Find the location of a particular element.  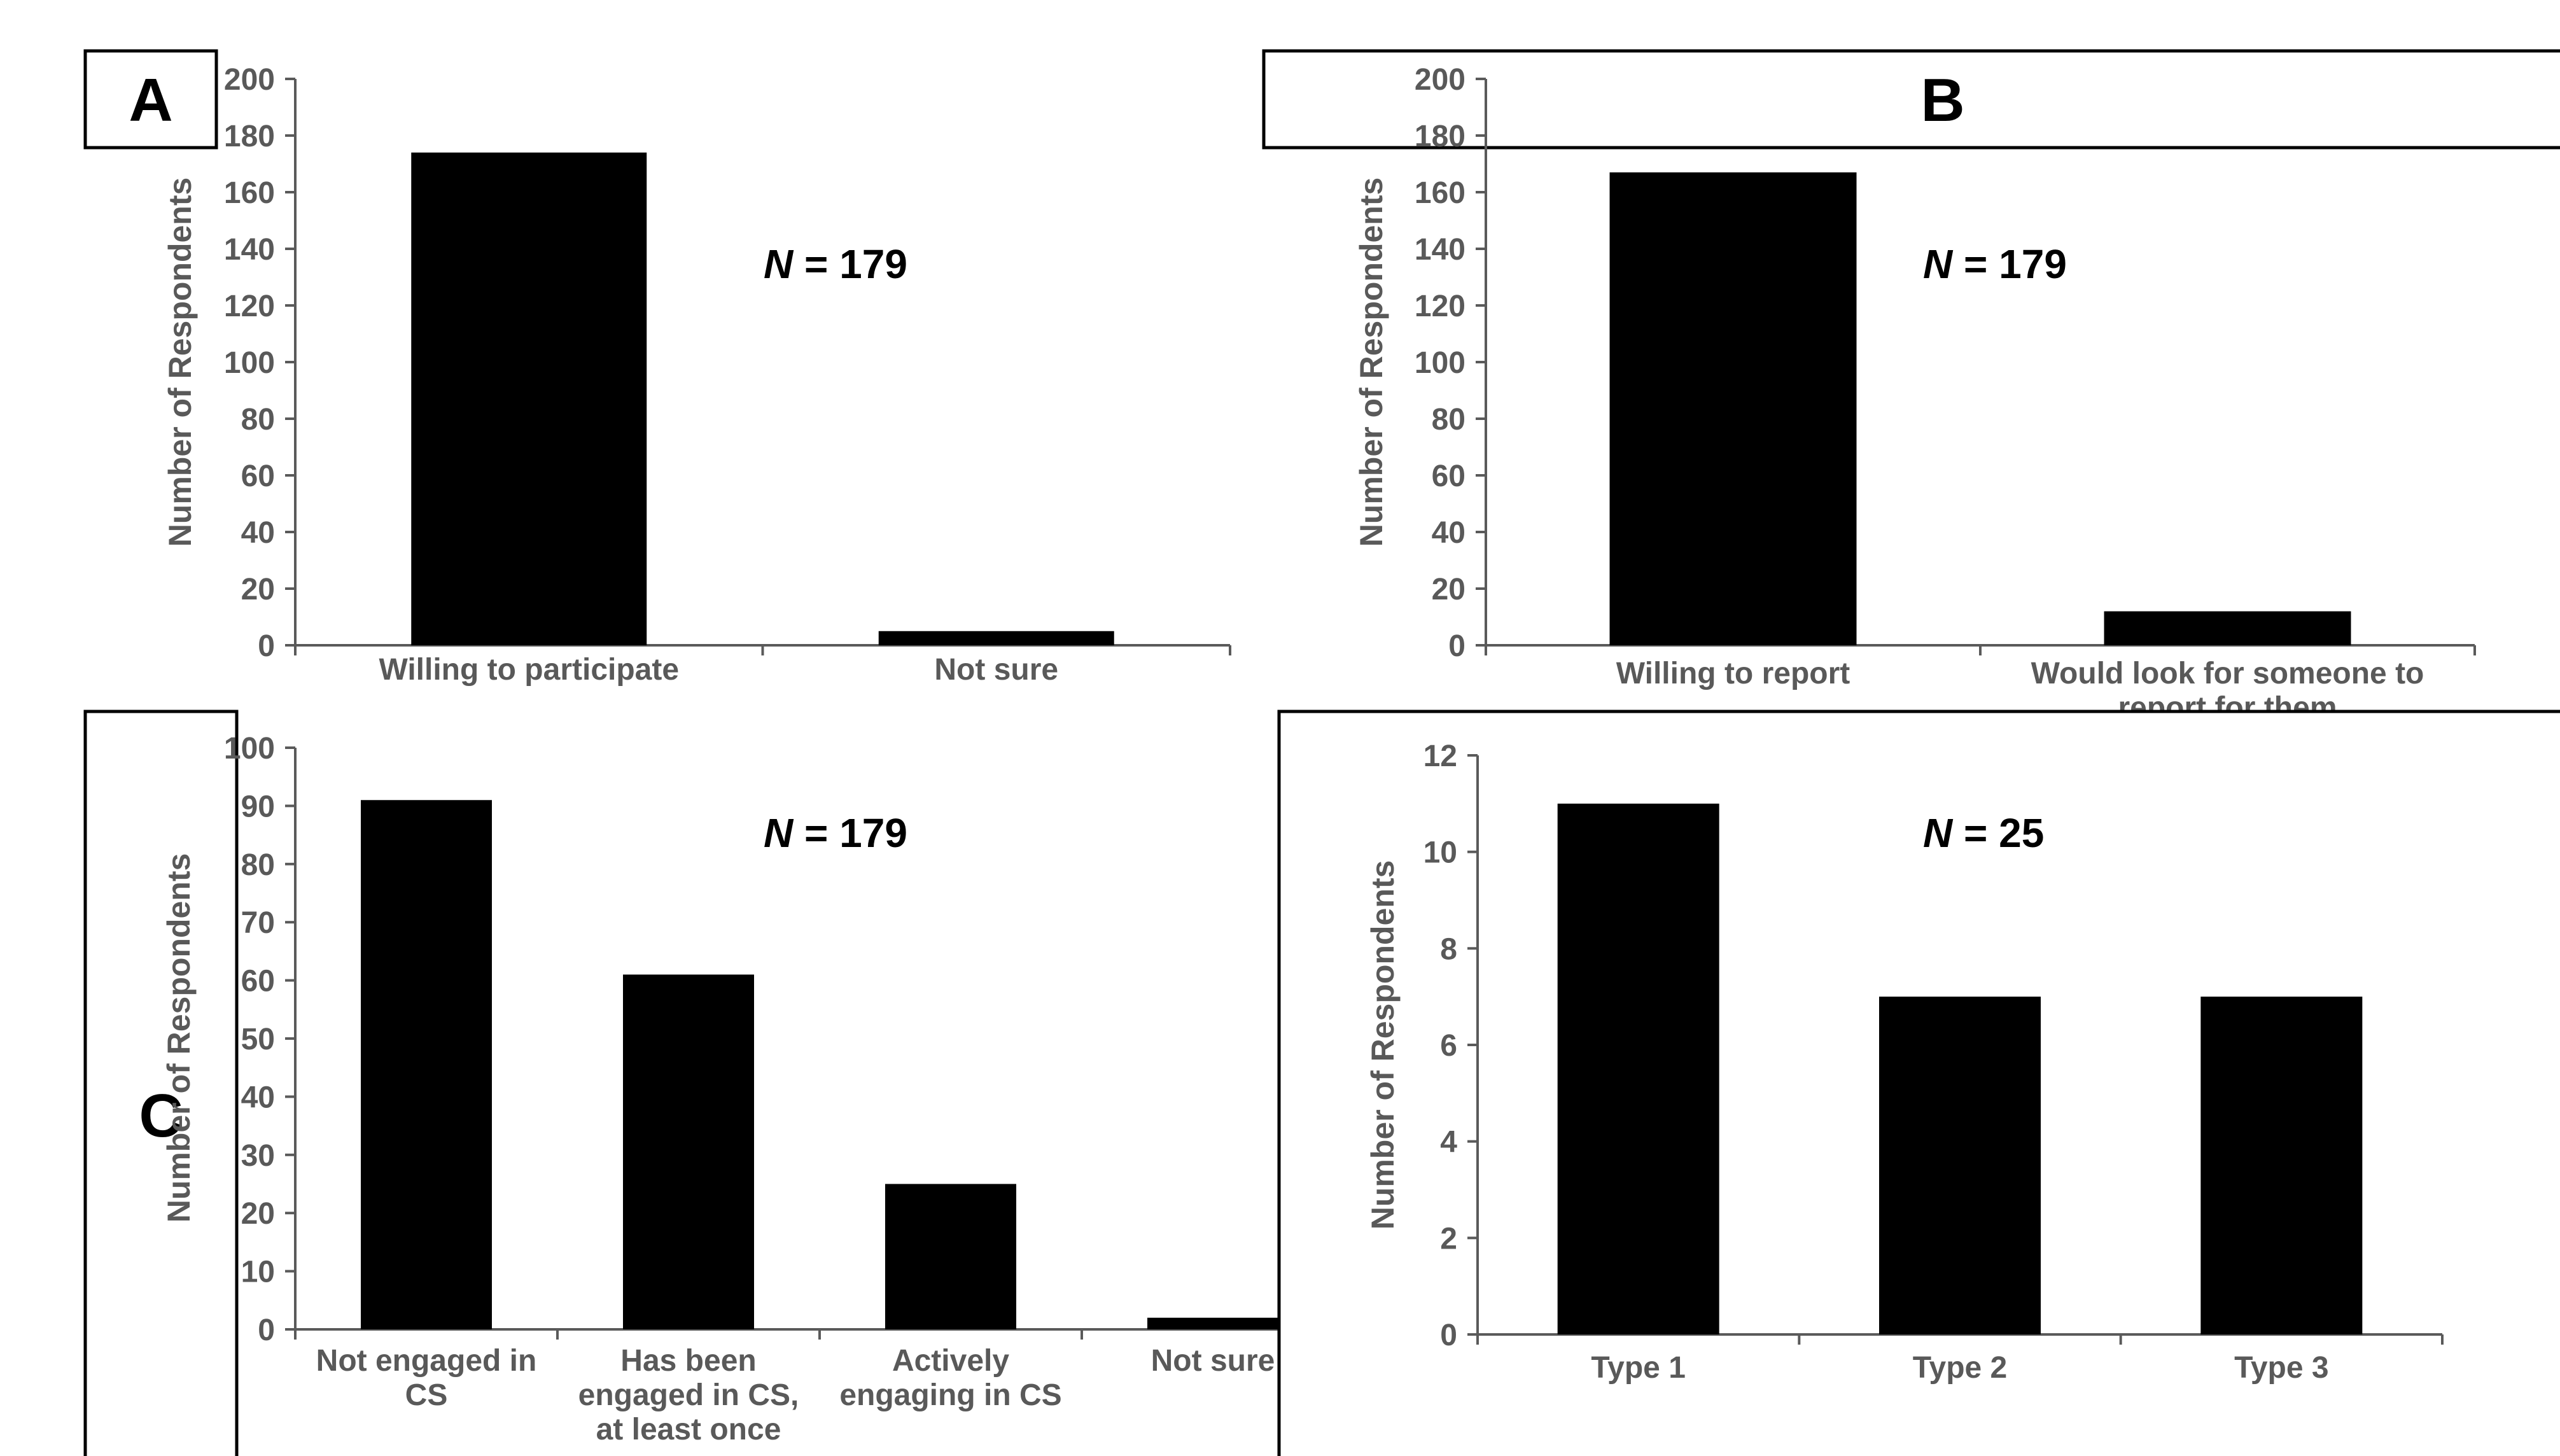

x-tick-label: Type 1 is located at coordinates (1639, 1368).